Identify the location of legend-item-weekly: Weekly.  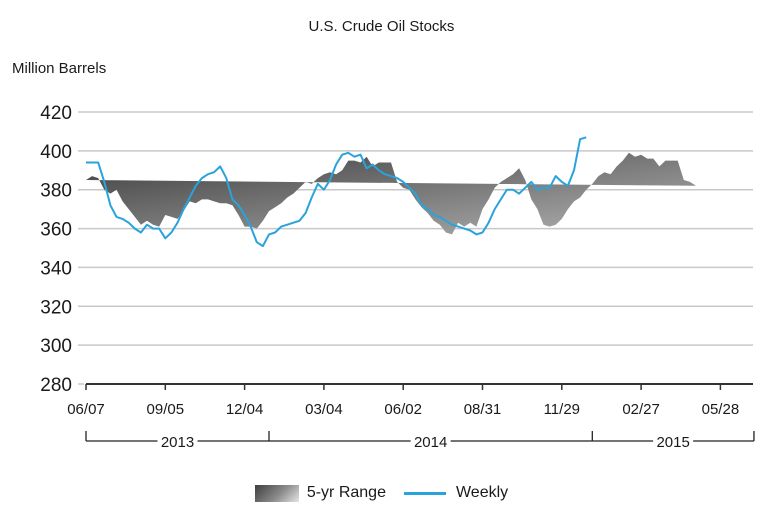
(456, 493).